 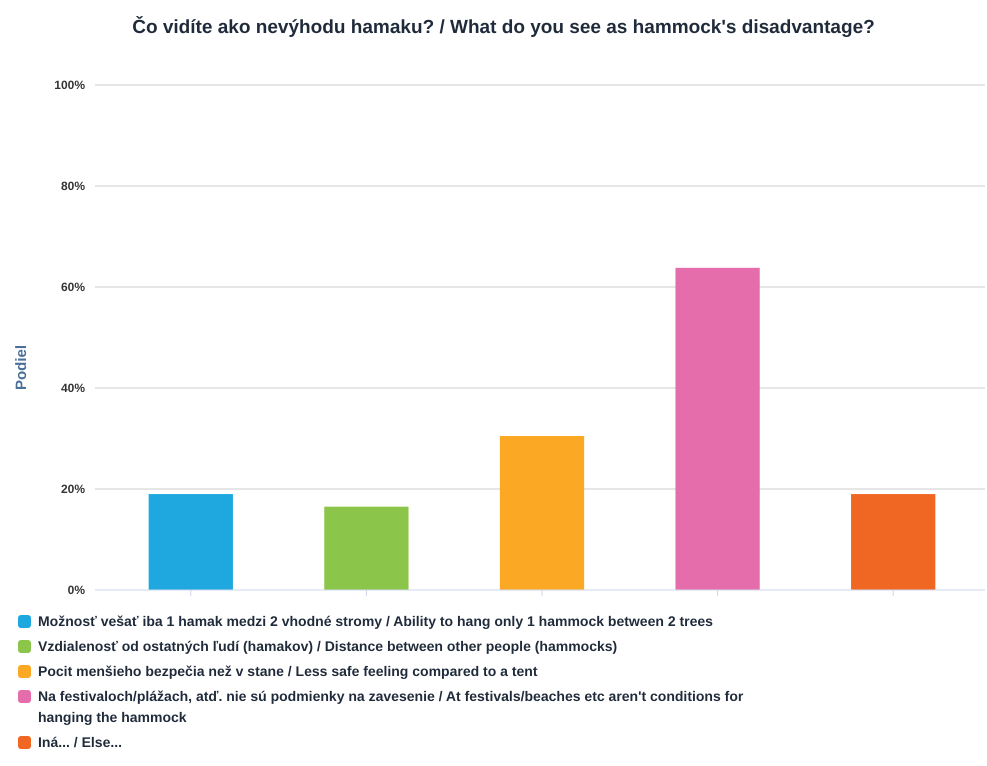 I want to click on y-tick-label: 20%, so click(x=73, y=489).